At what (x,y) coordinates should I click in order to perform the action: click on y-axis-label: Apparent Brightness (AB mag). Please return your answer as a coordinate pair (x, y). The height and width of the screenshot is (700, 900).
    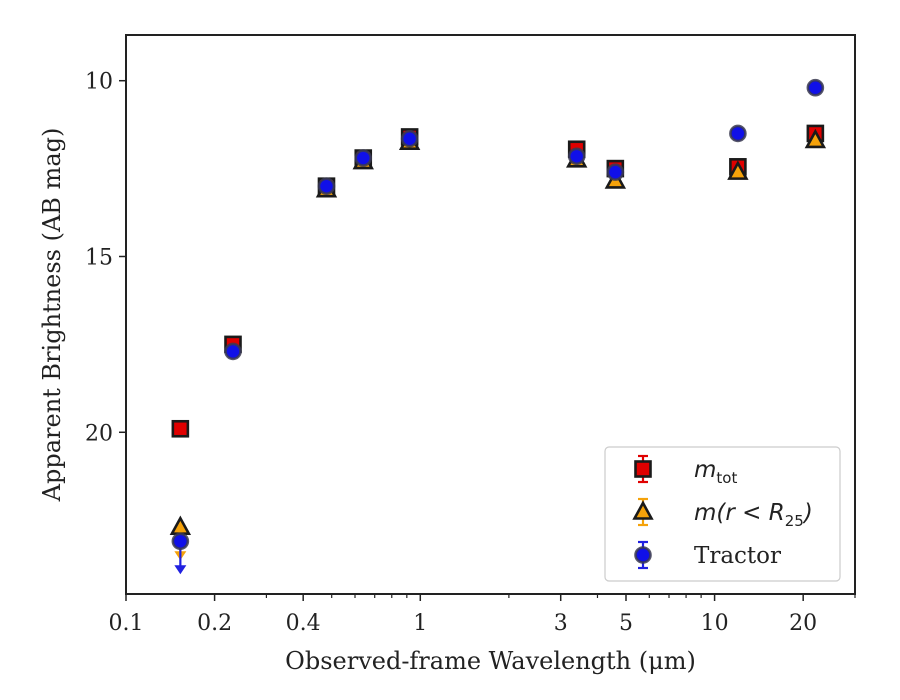
    Looking at the image, I should click on (52, 315).